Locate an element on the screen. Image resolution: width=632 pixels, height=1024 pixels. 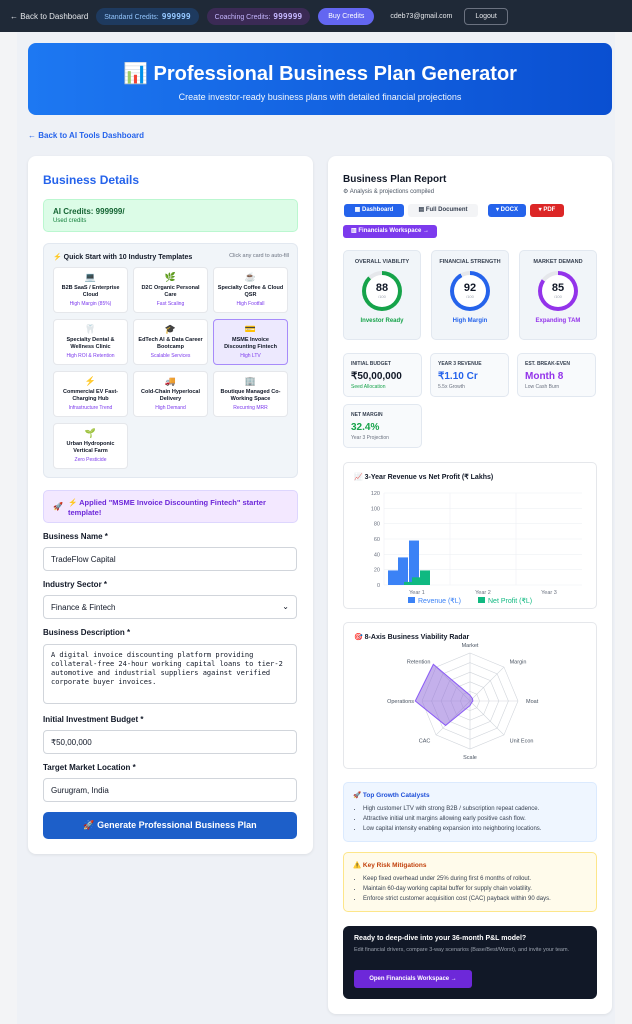
template-icon: 💻 is located at coordinates (90, 277).